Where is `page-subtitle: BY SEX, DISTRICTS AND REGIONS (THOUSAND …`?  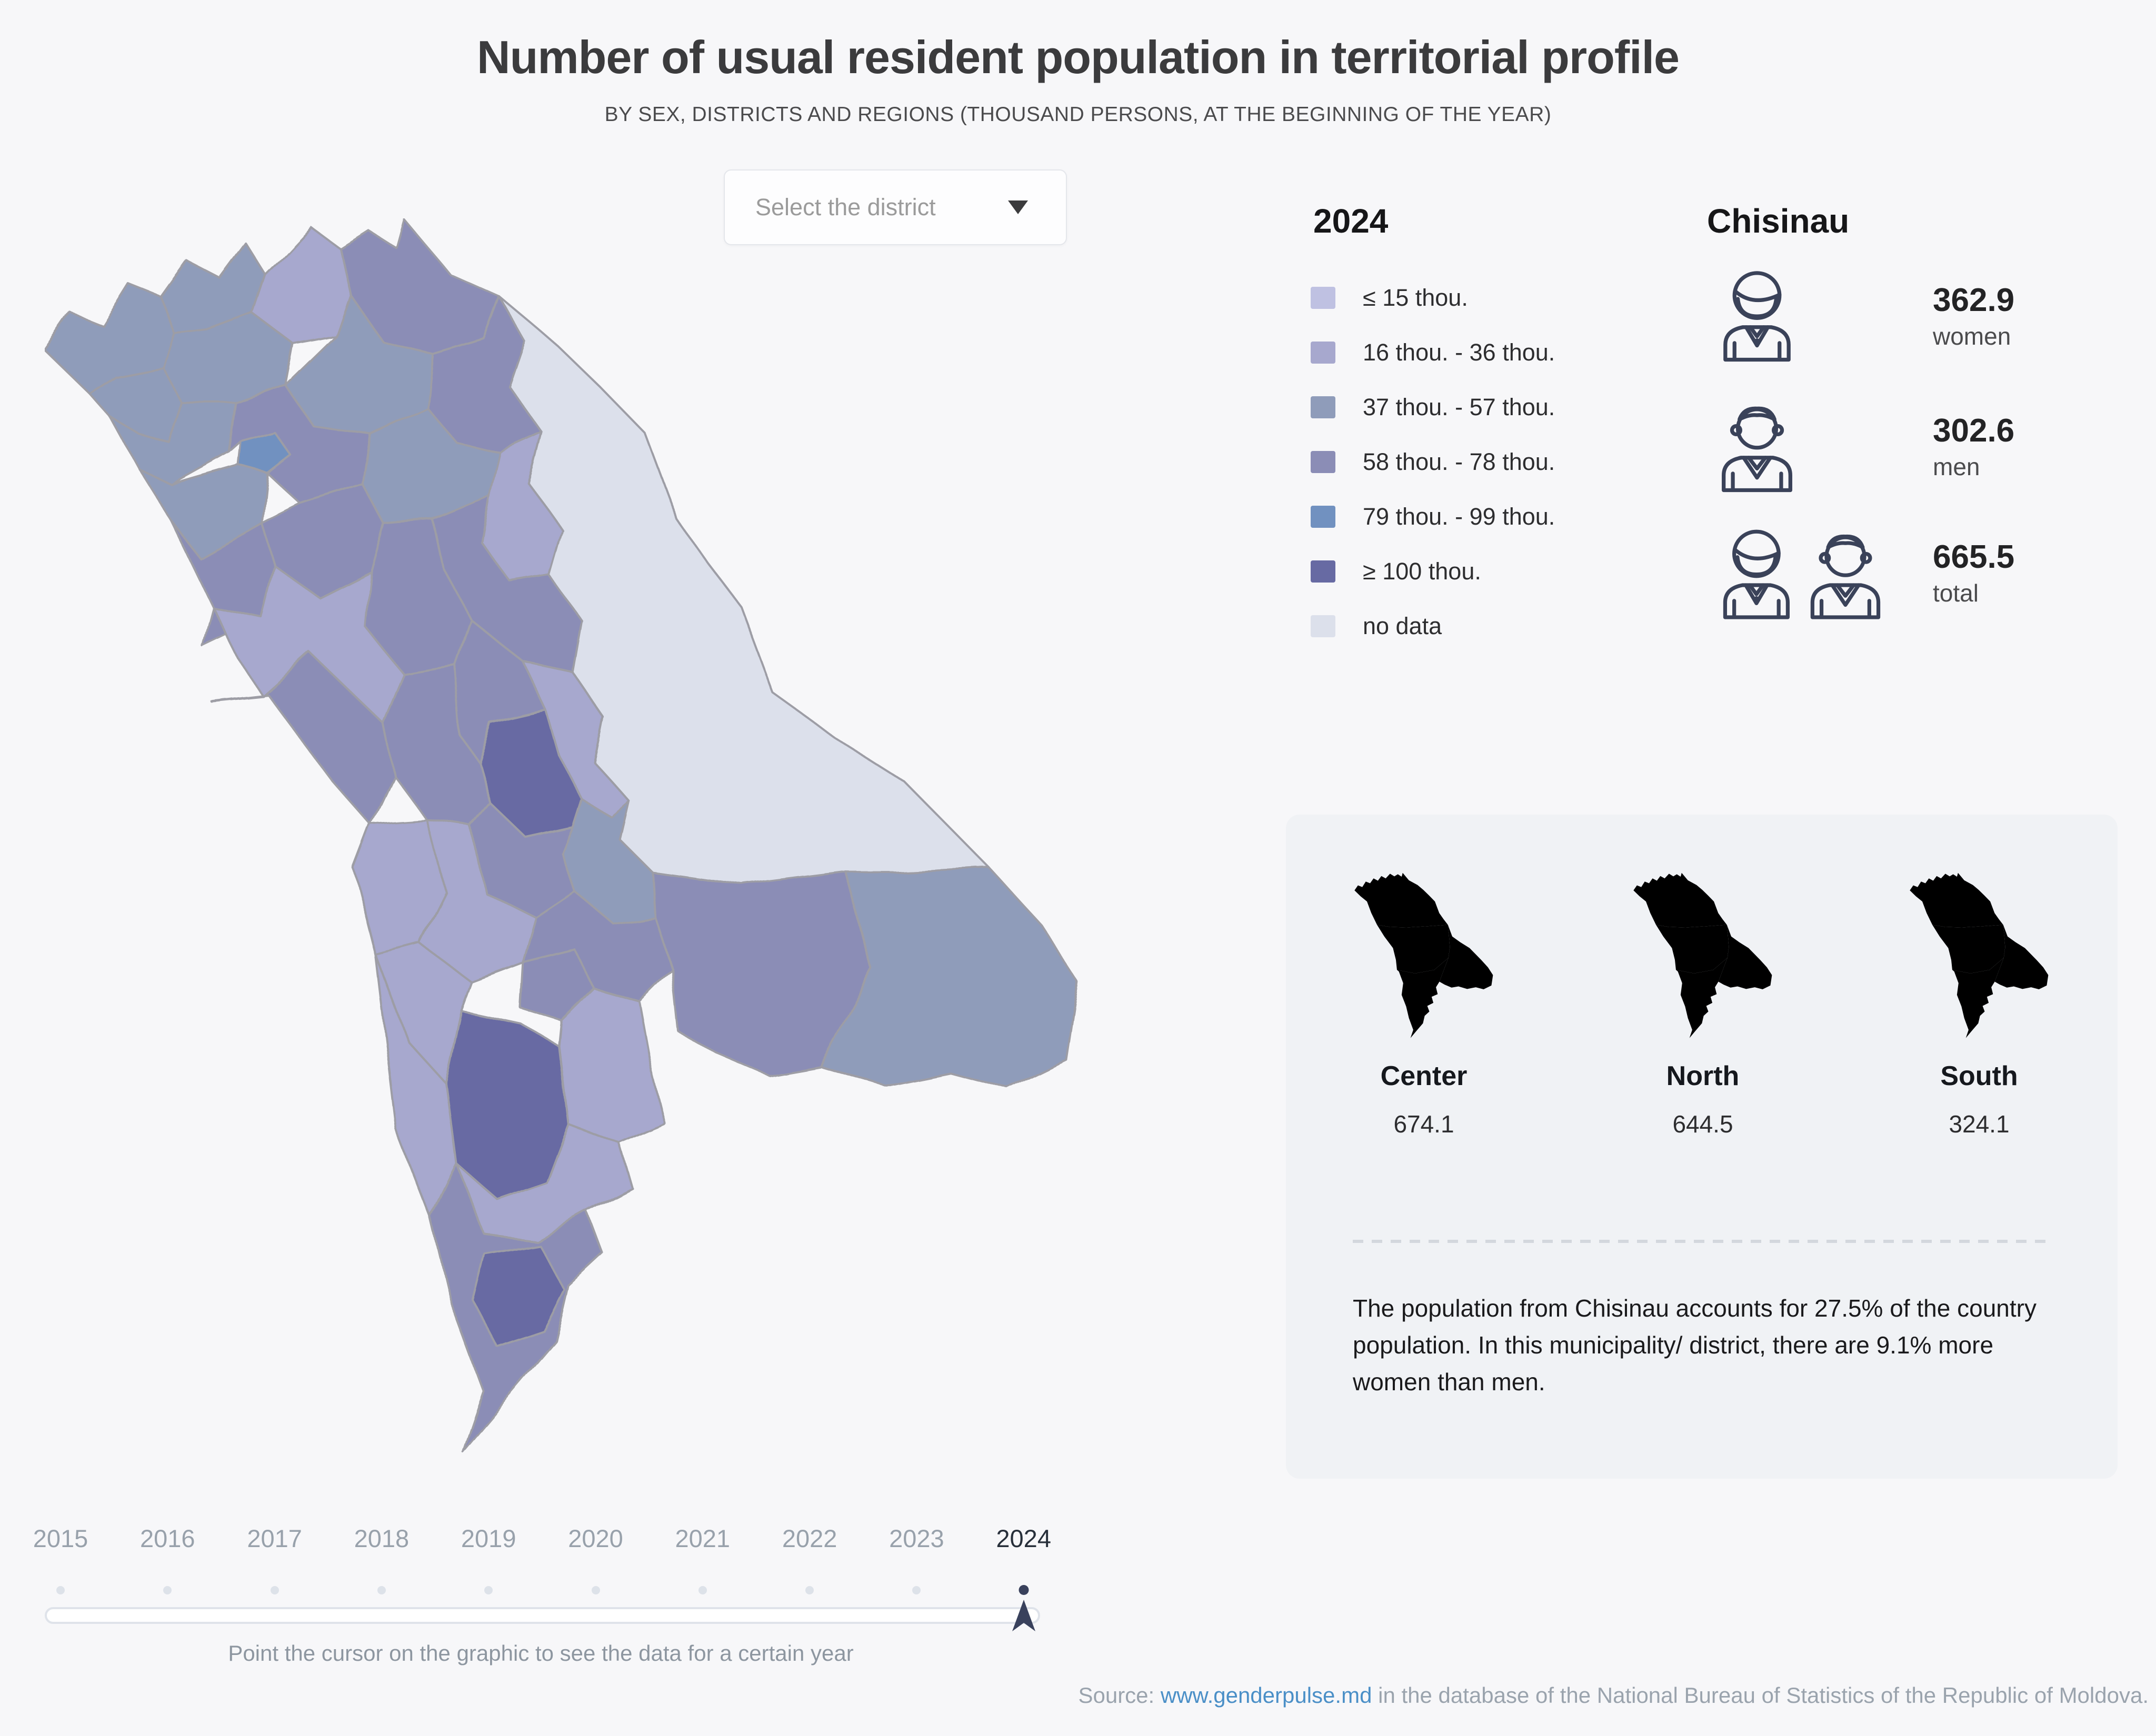
page-subtitle: BY SEX, DISTRICTS AND REGIONS (THOUSAND … is located at coordinates (1078, 114).